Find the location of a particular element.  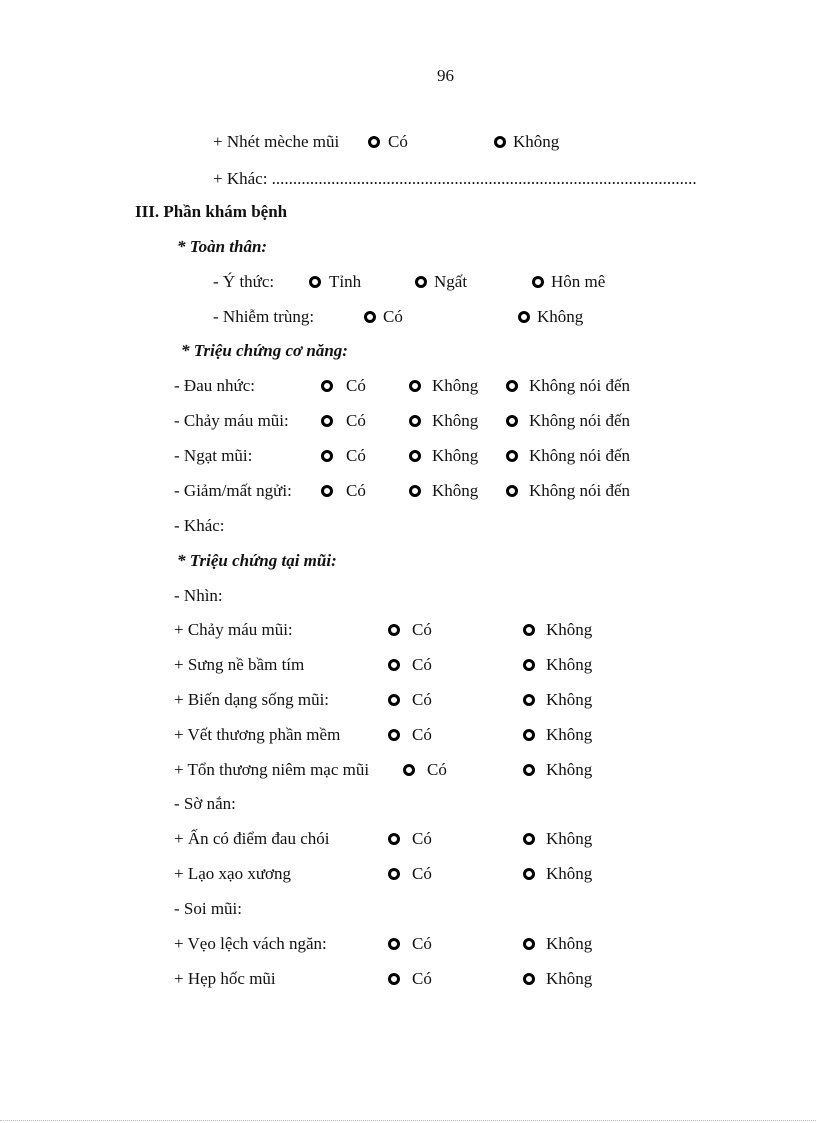

nhiem-trung-option-1: Có is located at coordinates (393, 316).